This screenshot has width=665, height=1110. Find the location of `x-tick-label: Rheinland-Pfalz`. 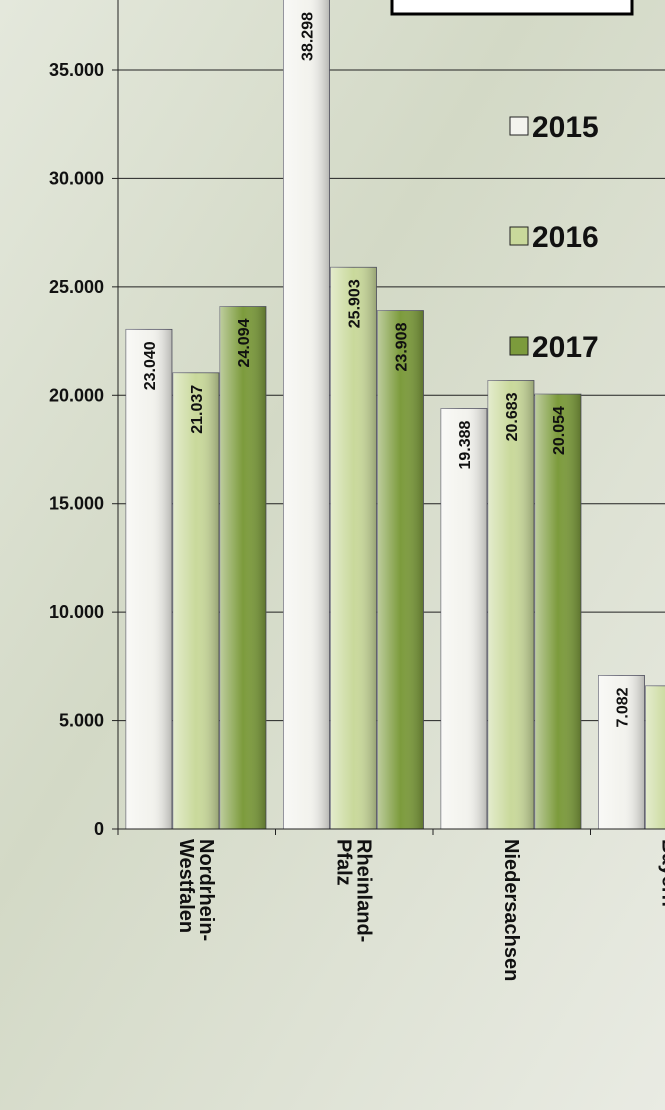

x-tick-label: Rheinland-Pfalz is located at coordinates (353, 890).